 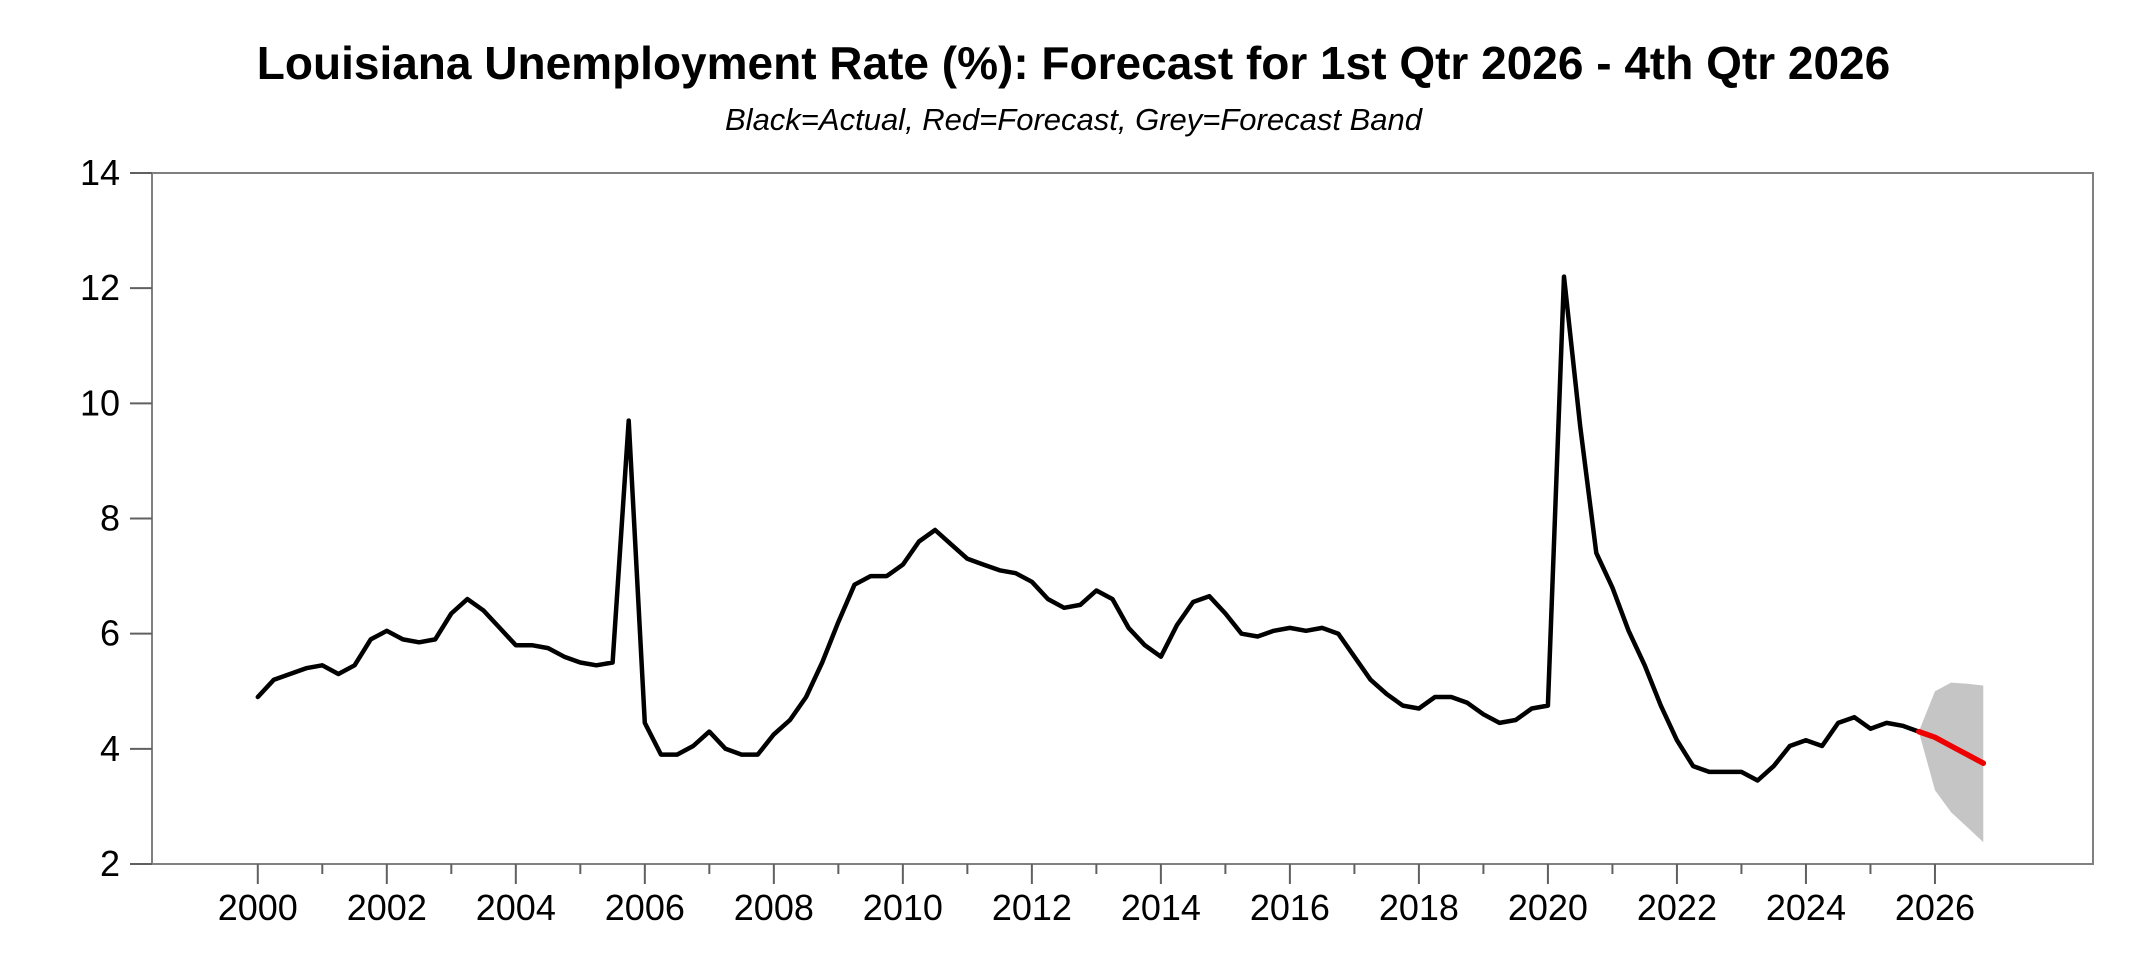 I want to click on x-tick-label-2006: 2006, so click(x=645, y=907).